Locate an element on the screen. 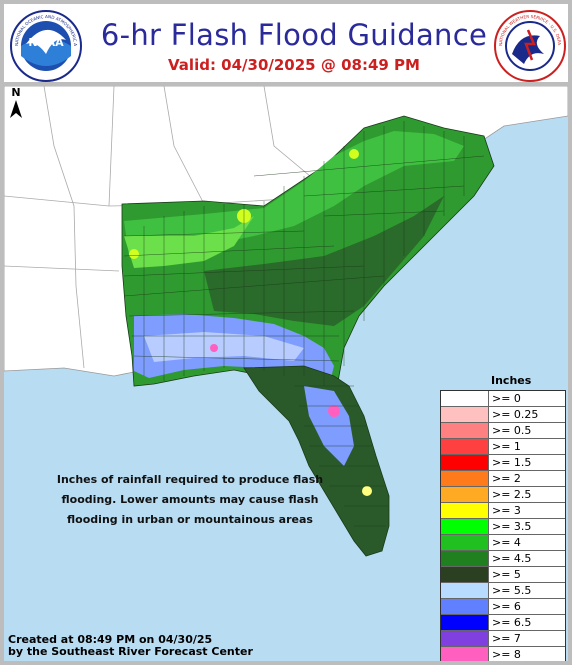  legend-row: >= 6.5 is located at coordinates (503, 622).